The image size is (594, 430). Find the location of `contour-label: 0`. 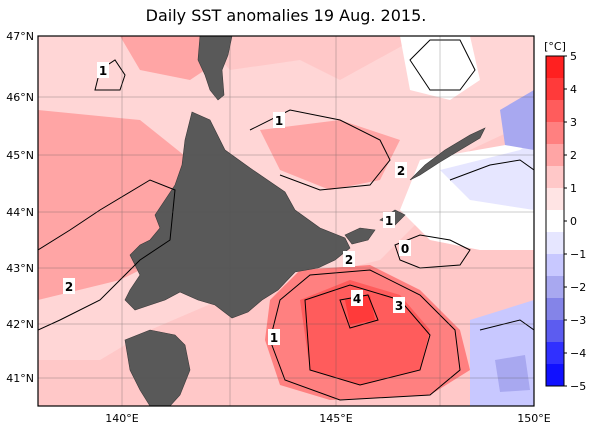

contour-label: 0 is located at coordinates (405, 248).